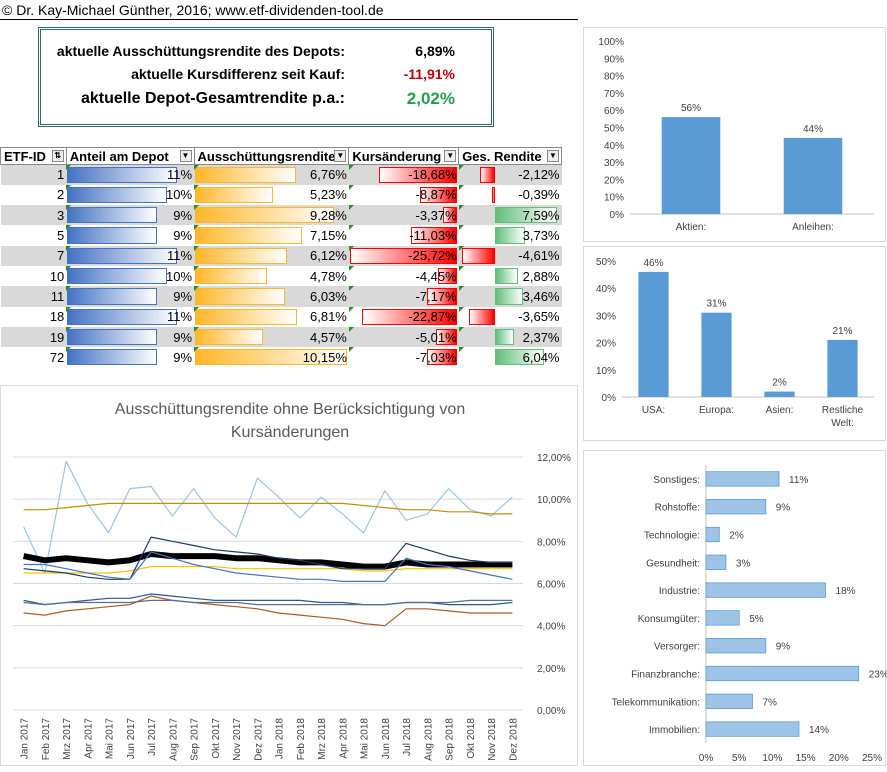 This screenshot has height=772, width=887. What do you see at coordinates (25, 739) in the screenshot?
I see `x-tick-label: Jan 2017` at bounding box center [25, 739].